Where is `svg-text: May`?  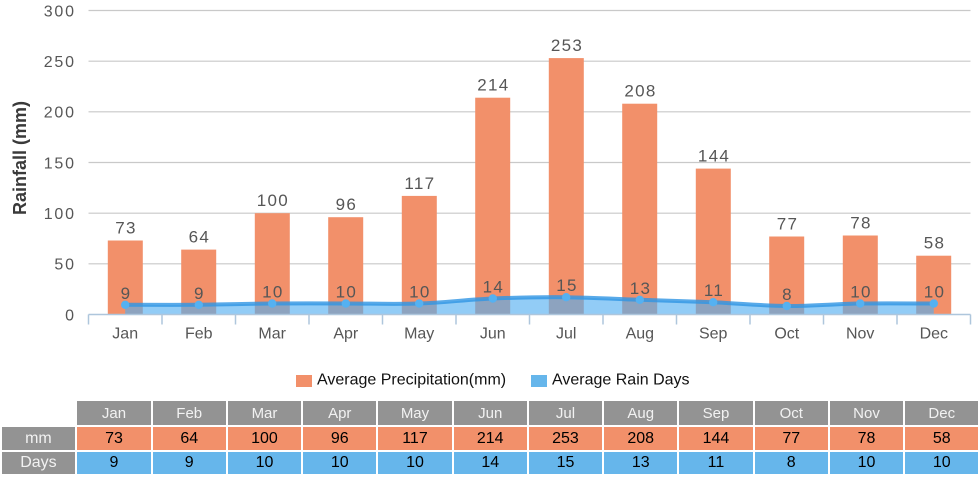 svg-text: May is located at coordinates (419, 333).